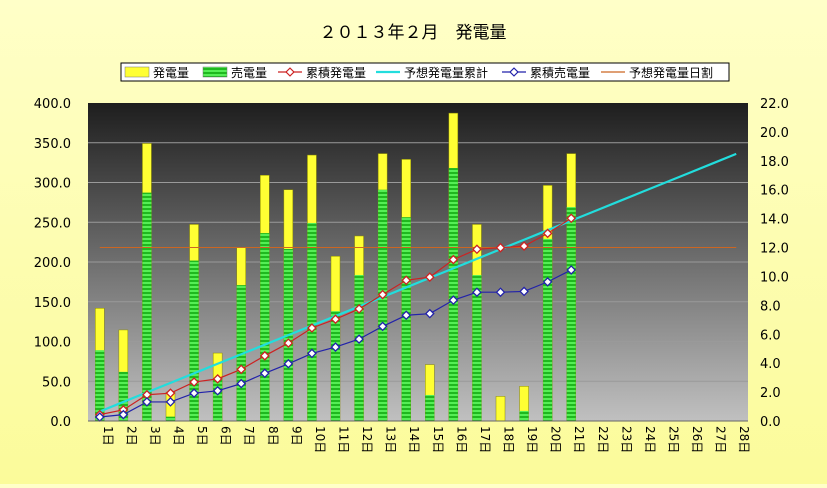 The height and width of the screenshot is (488, 827). Describe the element at coordinates (774, 249) in the screenshot. I see `y-right-tick-label: 12.0` at that location.